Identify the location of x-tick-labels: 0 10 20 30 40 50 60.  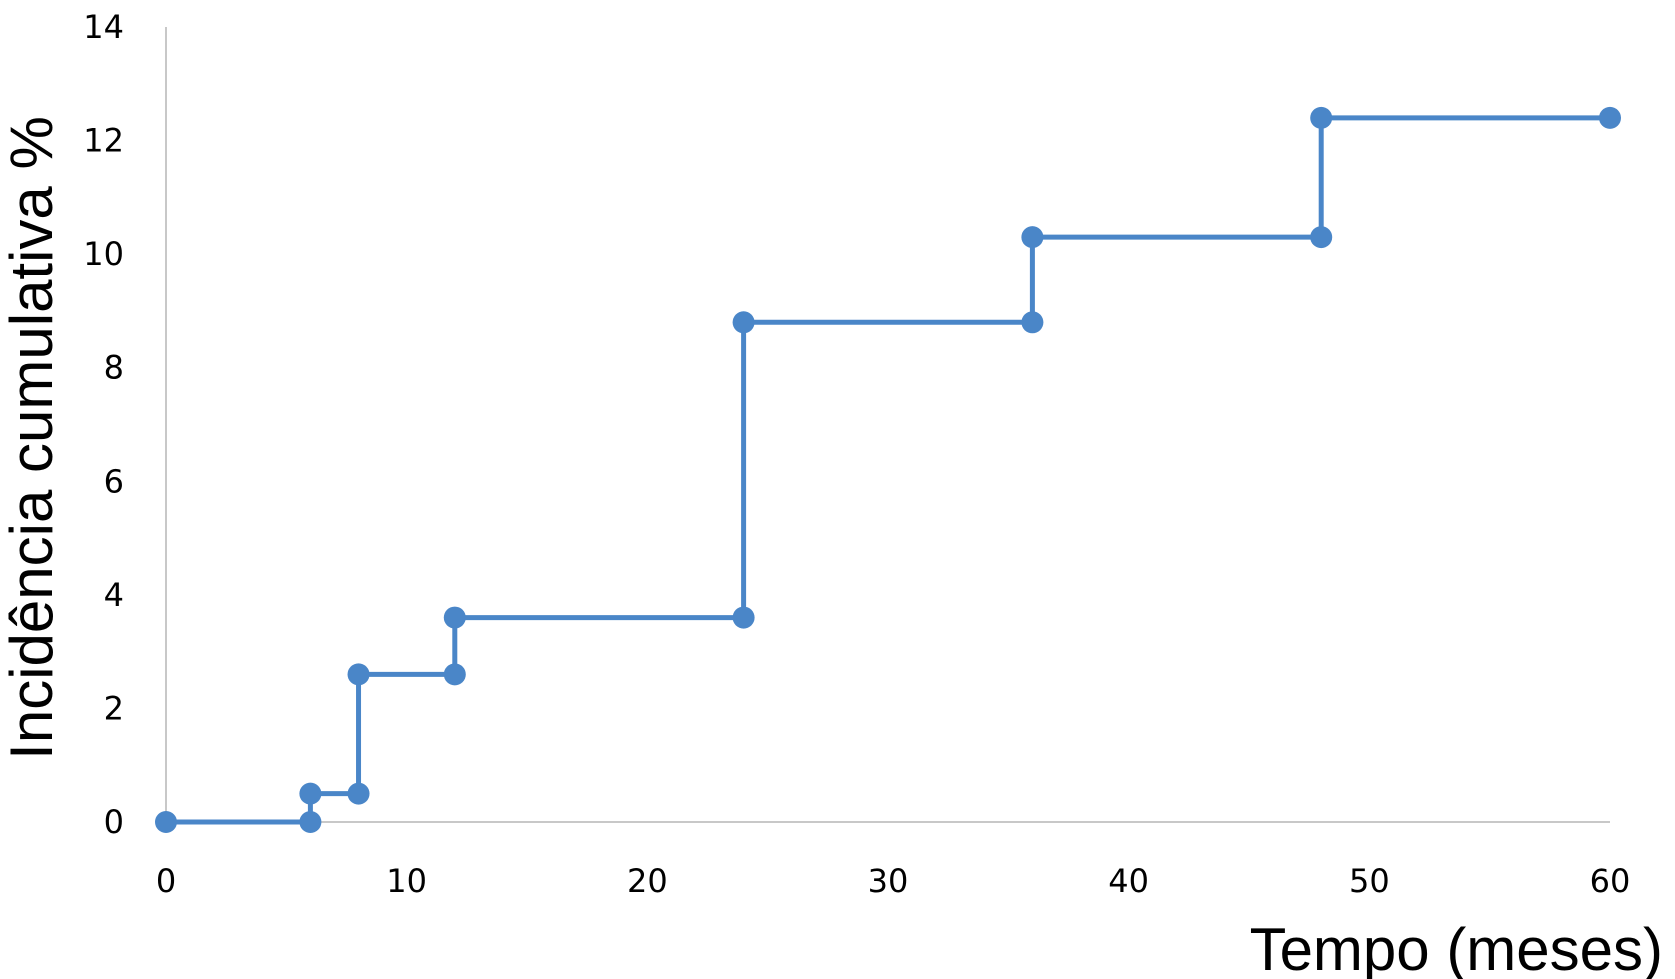
(893, 881).